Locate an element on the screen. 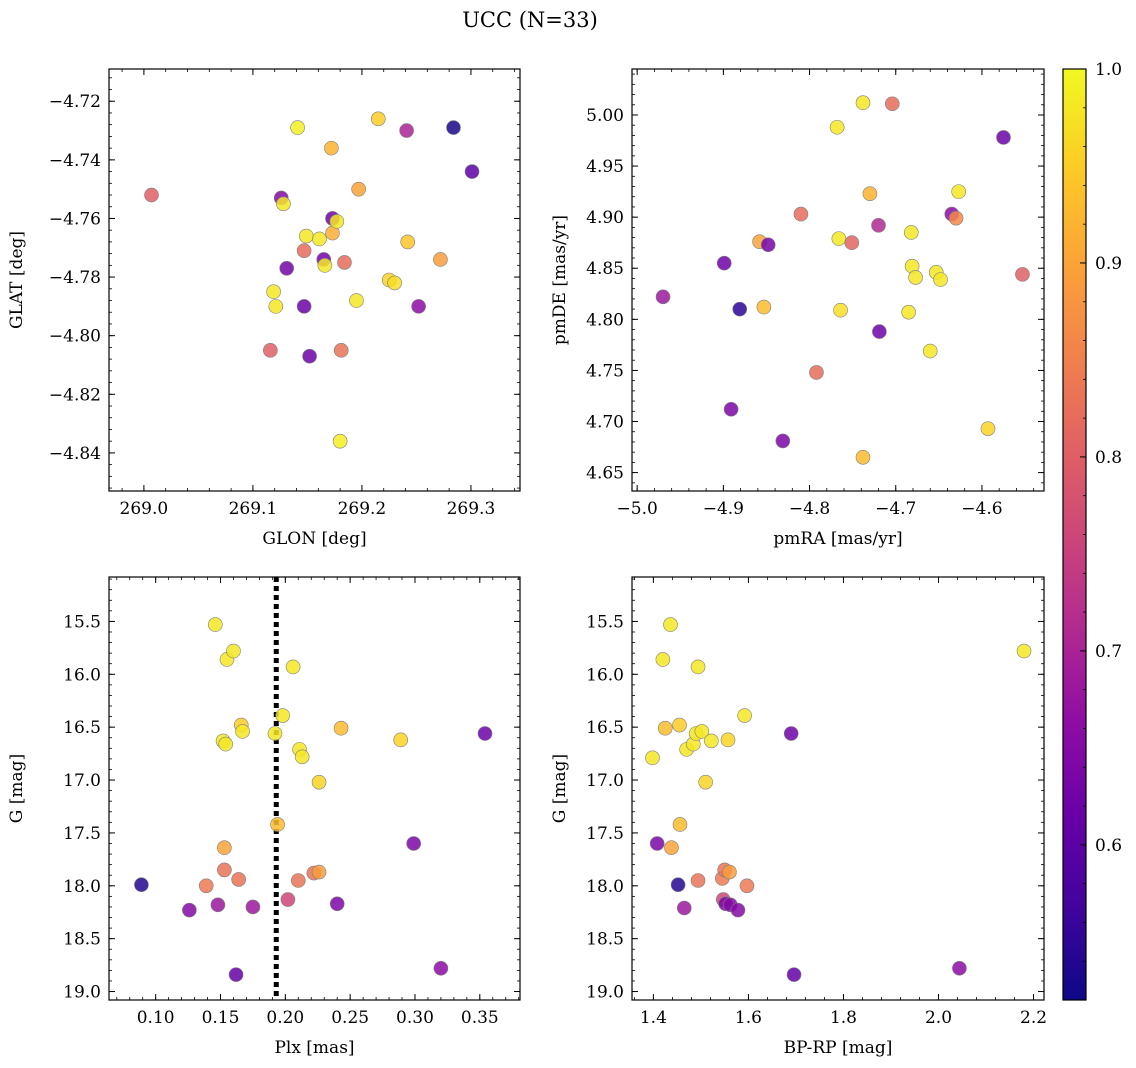  colorbar-tick-label: 0.7 is located at coordinates (1108, 652).